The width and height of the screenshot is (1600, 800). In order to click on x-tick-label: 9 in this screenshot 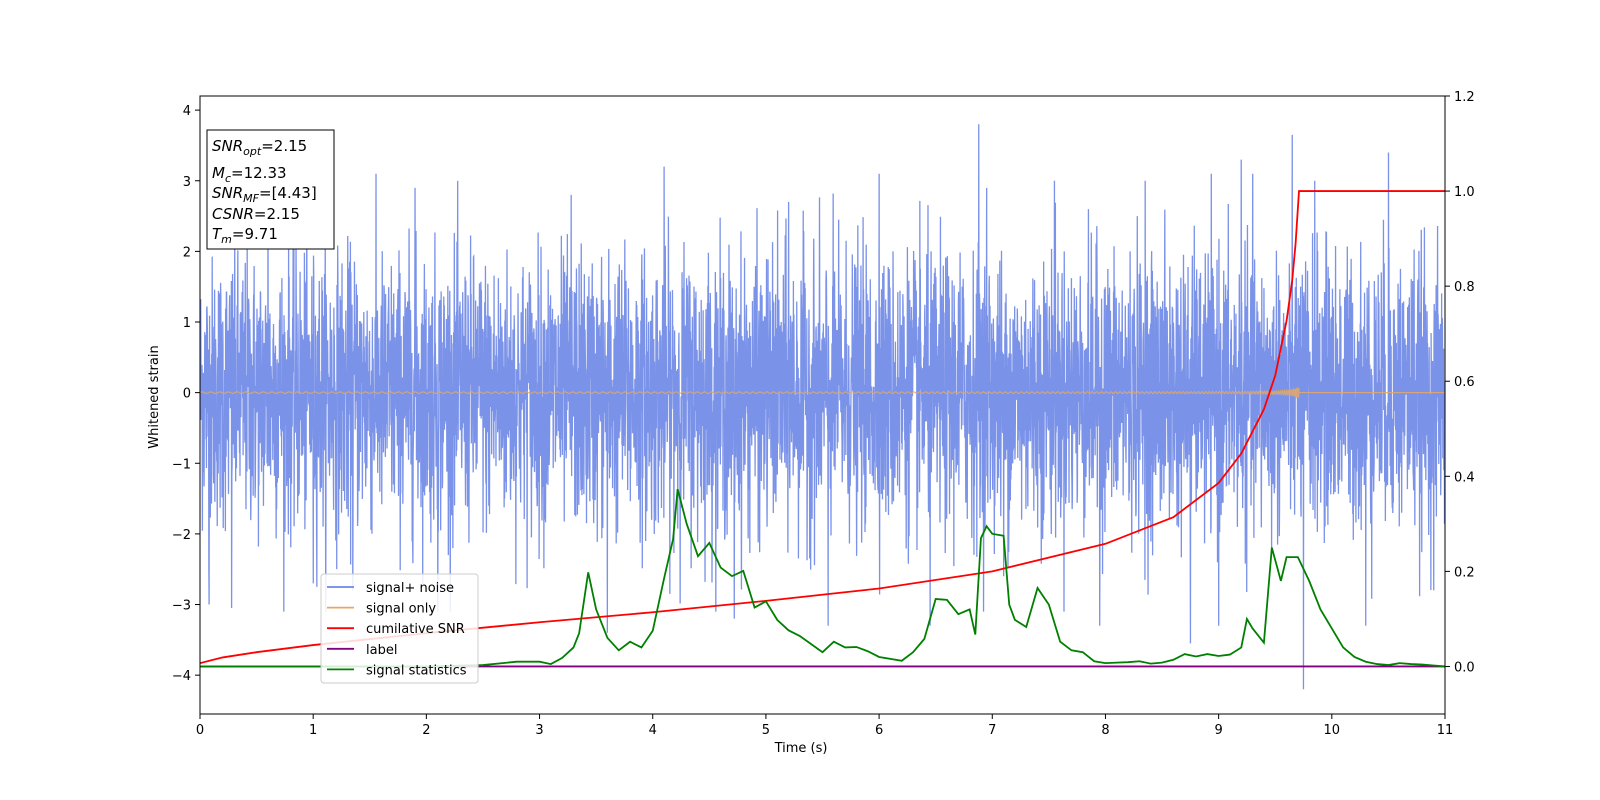, I will do `click(1218, 730)`.